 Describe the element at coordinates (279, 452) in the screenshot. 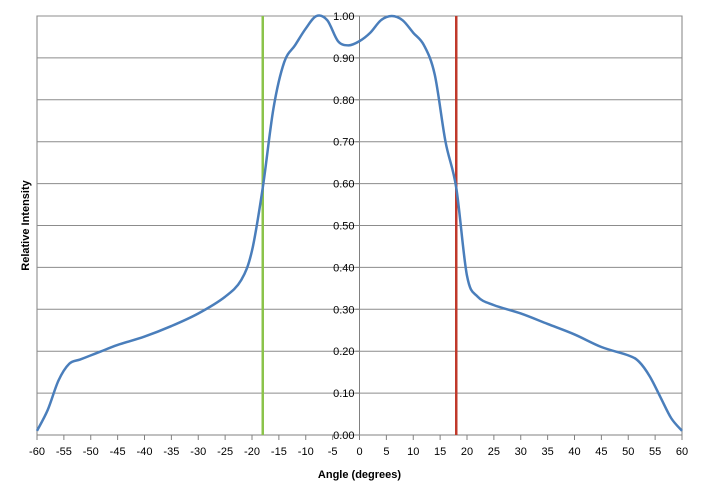

I see `x-tick-label: -15` at that location.